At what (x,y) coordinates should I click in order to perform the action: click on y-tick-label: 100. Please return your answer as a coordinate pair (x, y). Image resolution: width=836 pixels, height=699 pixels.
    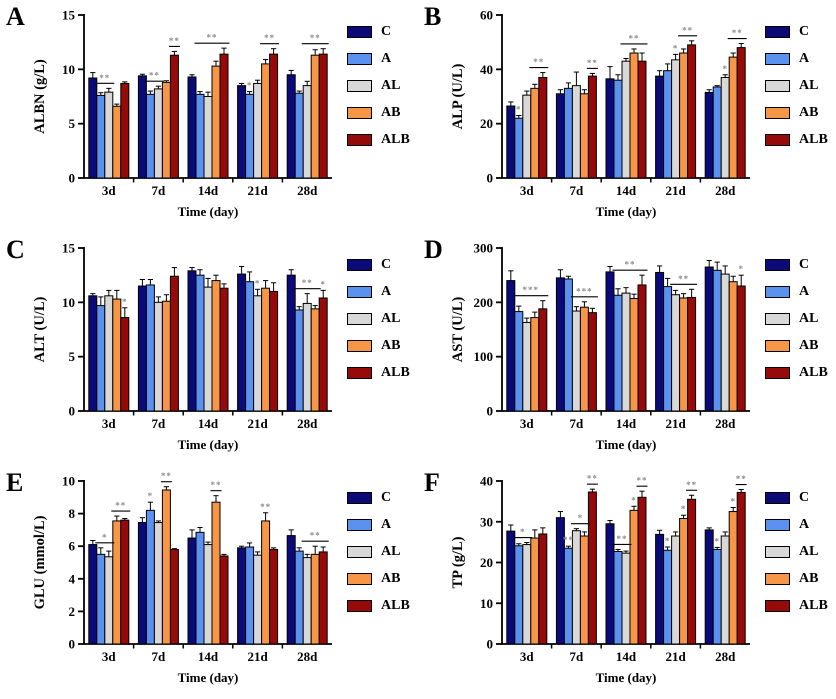
    Looking at the image, I should click on (484, 356).